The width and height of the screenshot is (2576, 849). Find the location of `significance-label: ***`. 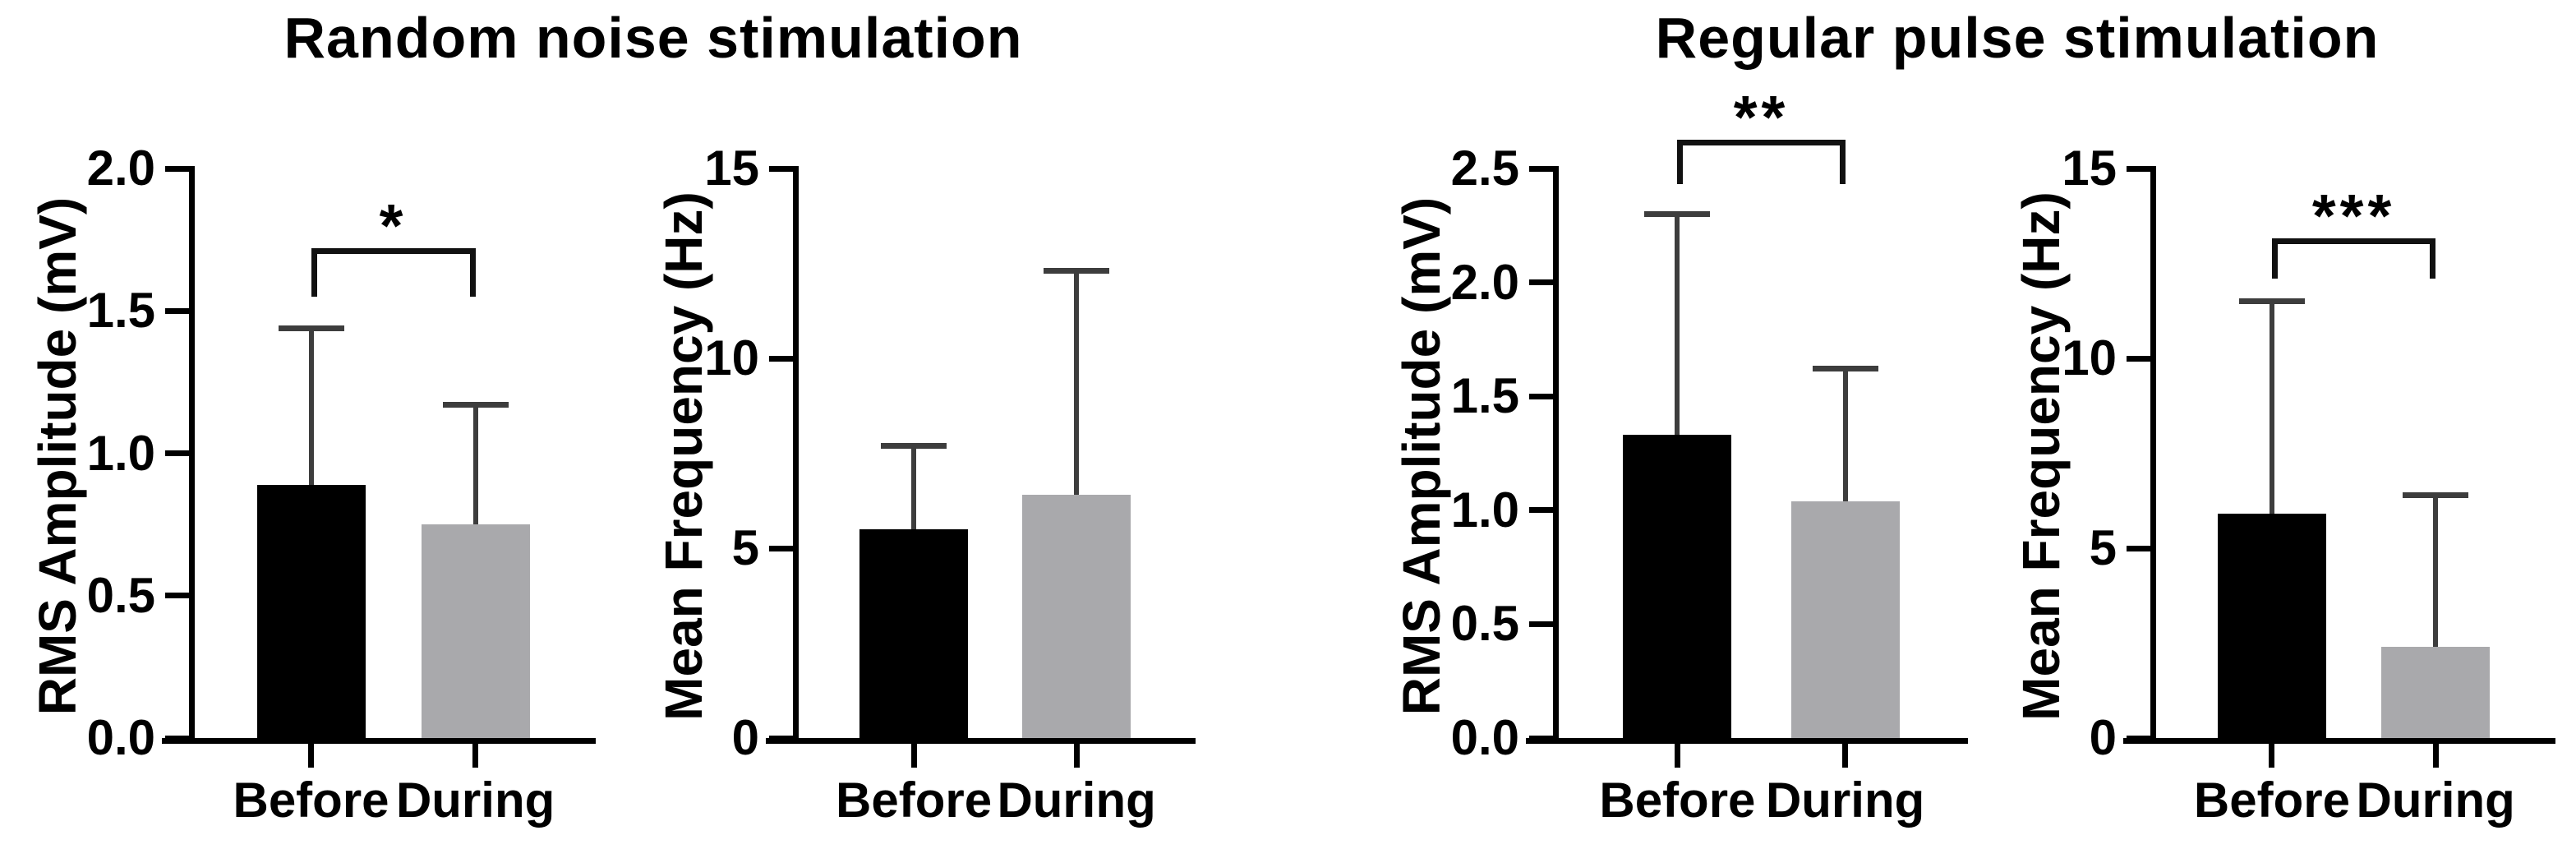

significance-label: *** is located at coordinates (2353, 216).